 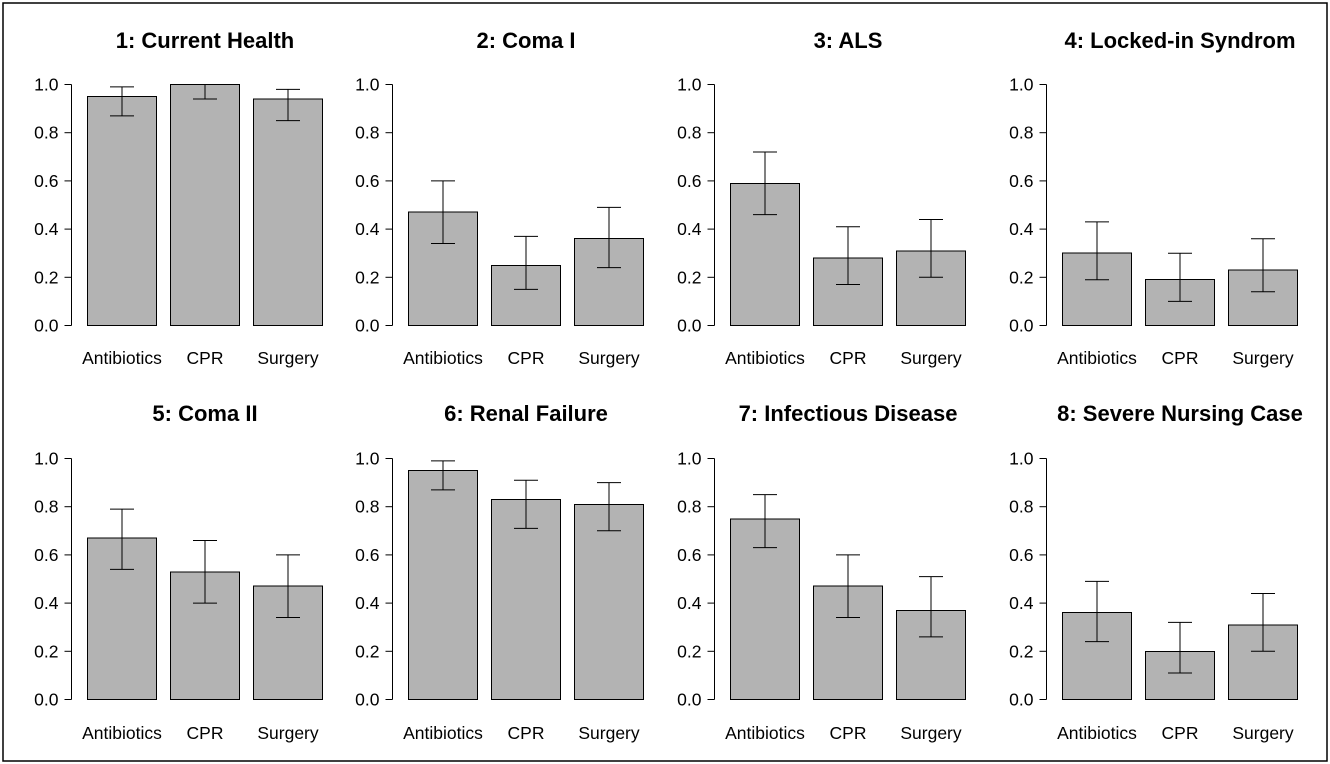 What do you see at coordinates (848, 413) in the screenshot?
I see `chart-title: 7: Infectious Disease` at bounding box center [848, 413].